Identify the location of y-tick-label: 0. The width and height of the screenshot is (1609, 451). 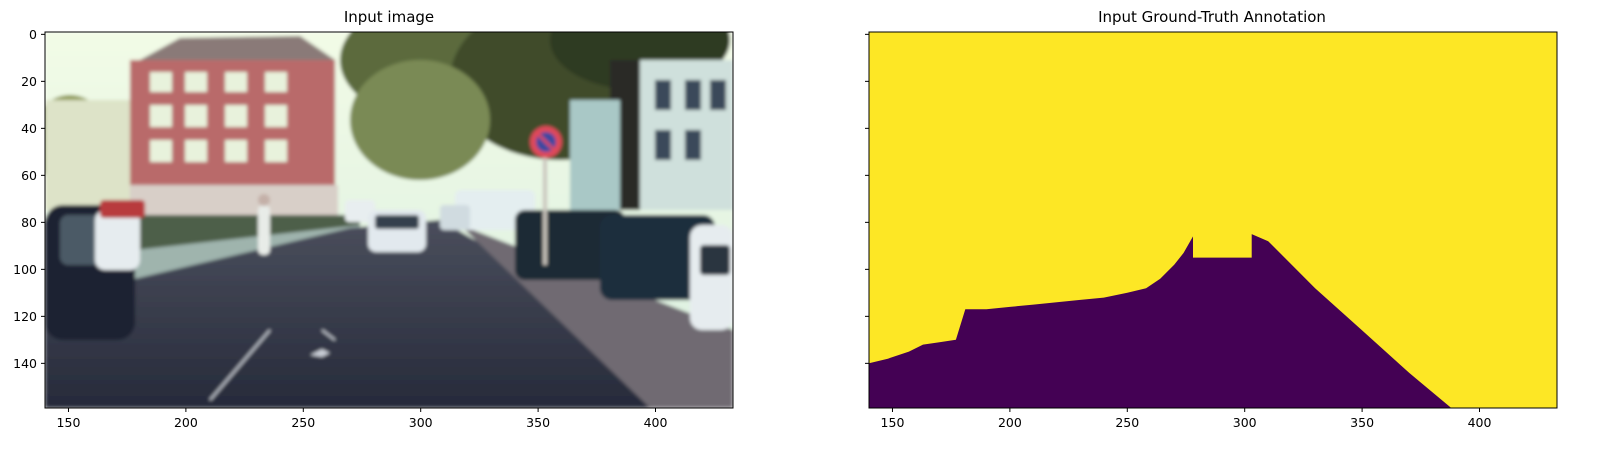
(33, 34).